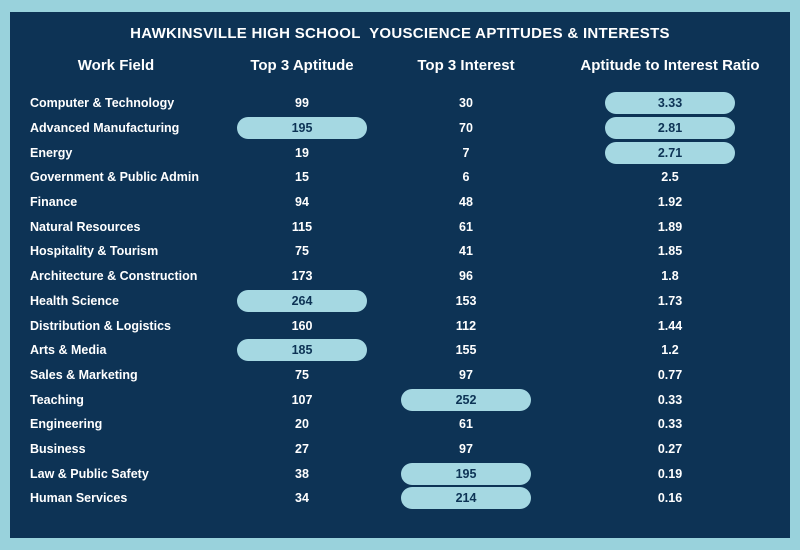 This screenshot has height=550, width=800. I want to click on table-row: Health Science 264 153 1.73, so click(400, 301).